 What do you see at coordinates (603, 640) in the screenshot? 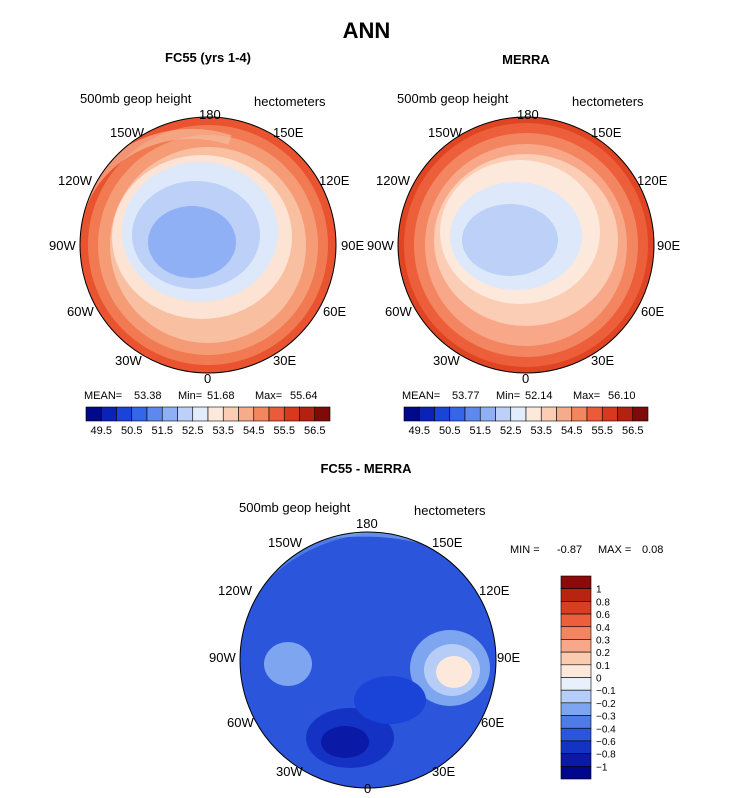
I see `colorbar-tick-label: 0.3` at bounding box center [603, 640].